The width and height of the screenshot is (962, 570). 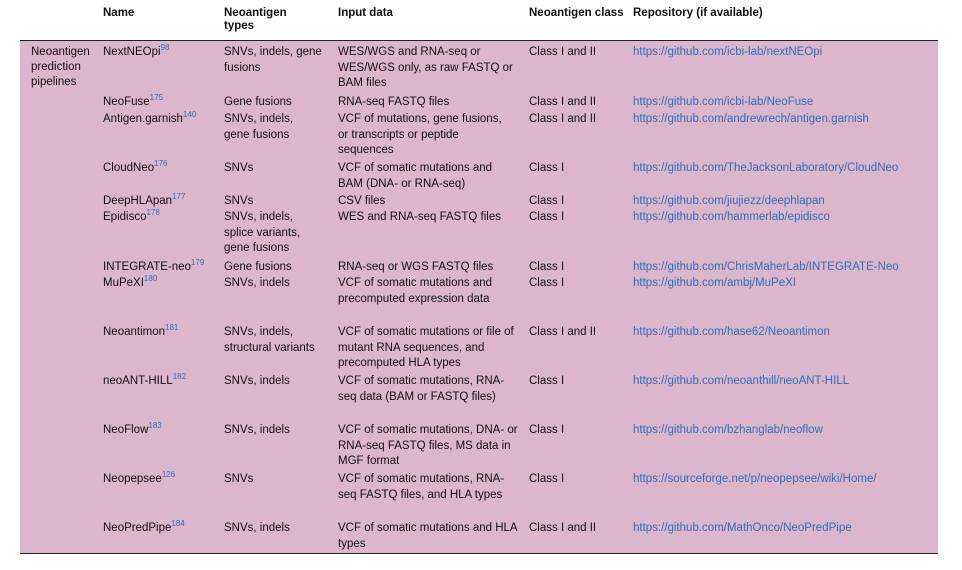 What do you see at coordinates (154, 266) in the screenshot?
I see `tool-name: INTEGRATE-neo179` at bounding box center [154, 266].